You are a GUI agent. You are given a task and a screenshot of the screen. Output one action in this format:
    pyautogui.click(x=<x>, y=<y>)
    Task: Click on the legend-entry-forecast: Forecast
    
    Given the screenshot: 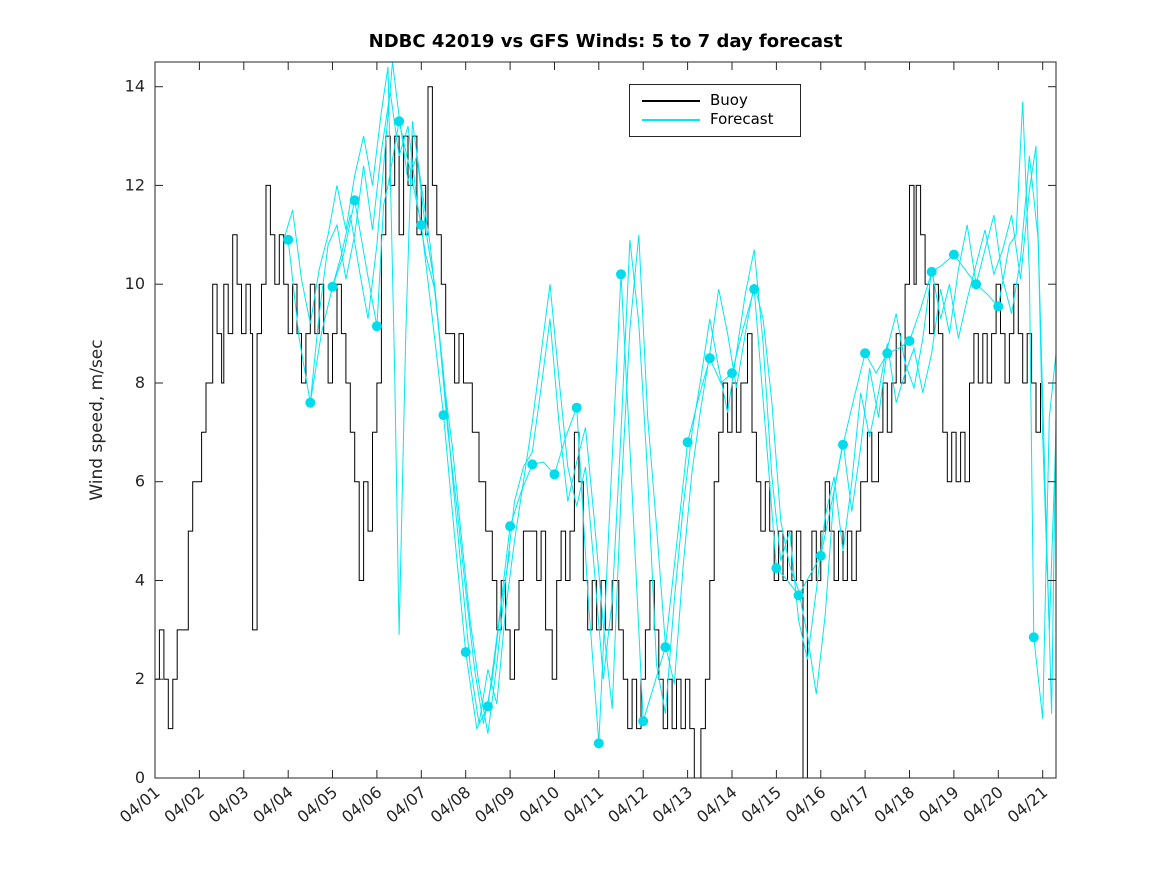 What is the action you would take?
    pyautogui.click(x=715, y=119)
    